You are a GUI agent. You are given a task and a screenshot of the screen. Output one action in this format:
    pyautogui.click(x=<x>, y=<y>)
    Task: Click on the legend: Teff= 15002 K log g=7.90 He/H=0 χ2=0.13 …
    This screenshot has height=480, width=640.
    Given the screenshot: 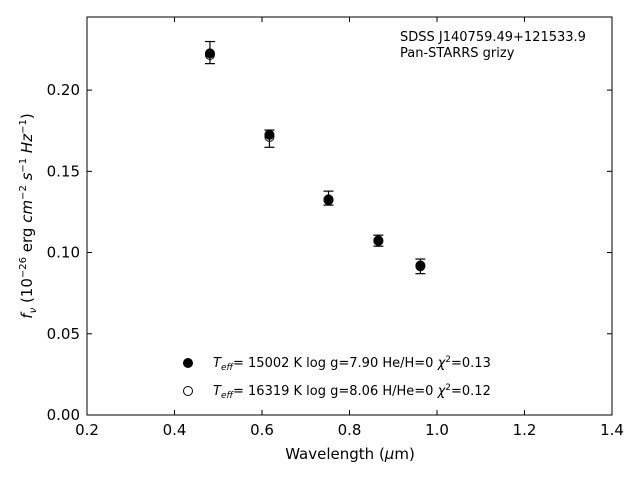 What is the action you would take?
    pyautogui.click(x=337, y=378)
    